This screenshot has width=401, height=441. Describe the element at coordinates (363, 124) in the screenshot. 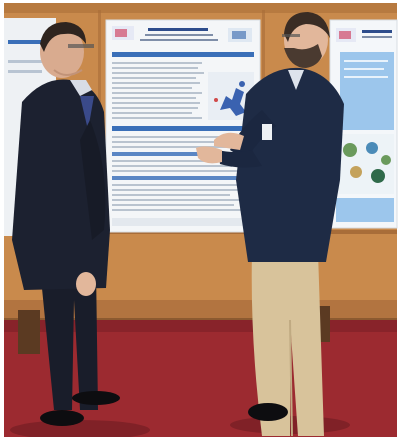

I see `poster-right-panel` at that location.